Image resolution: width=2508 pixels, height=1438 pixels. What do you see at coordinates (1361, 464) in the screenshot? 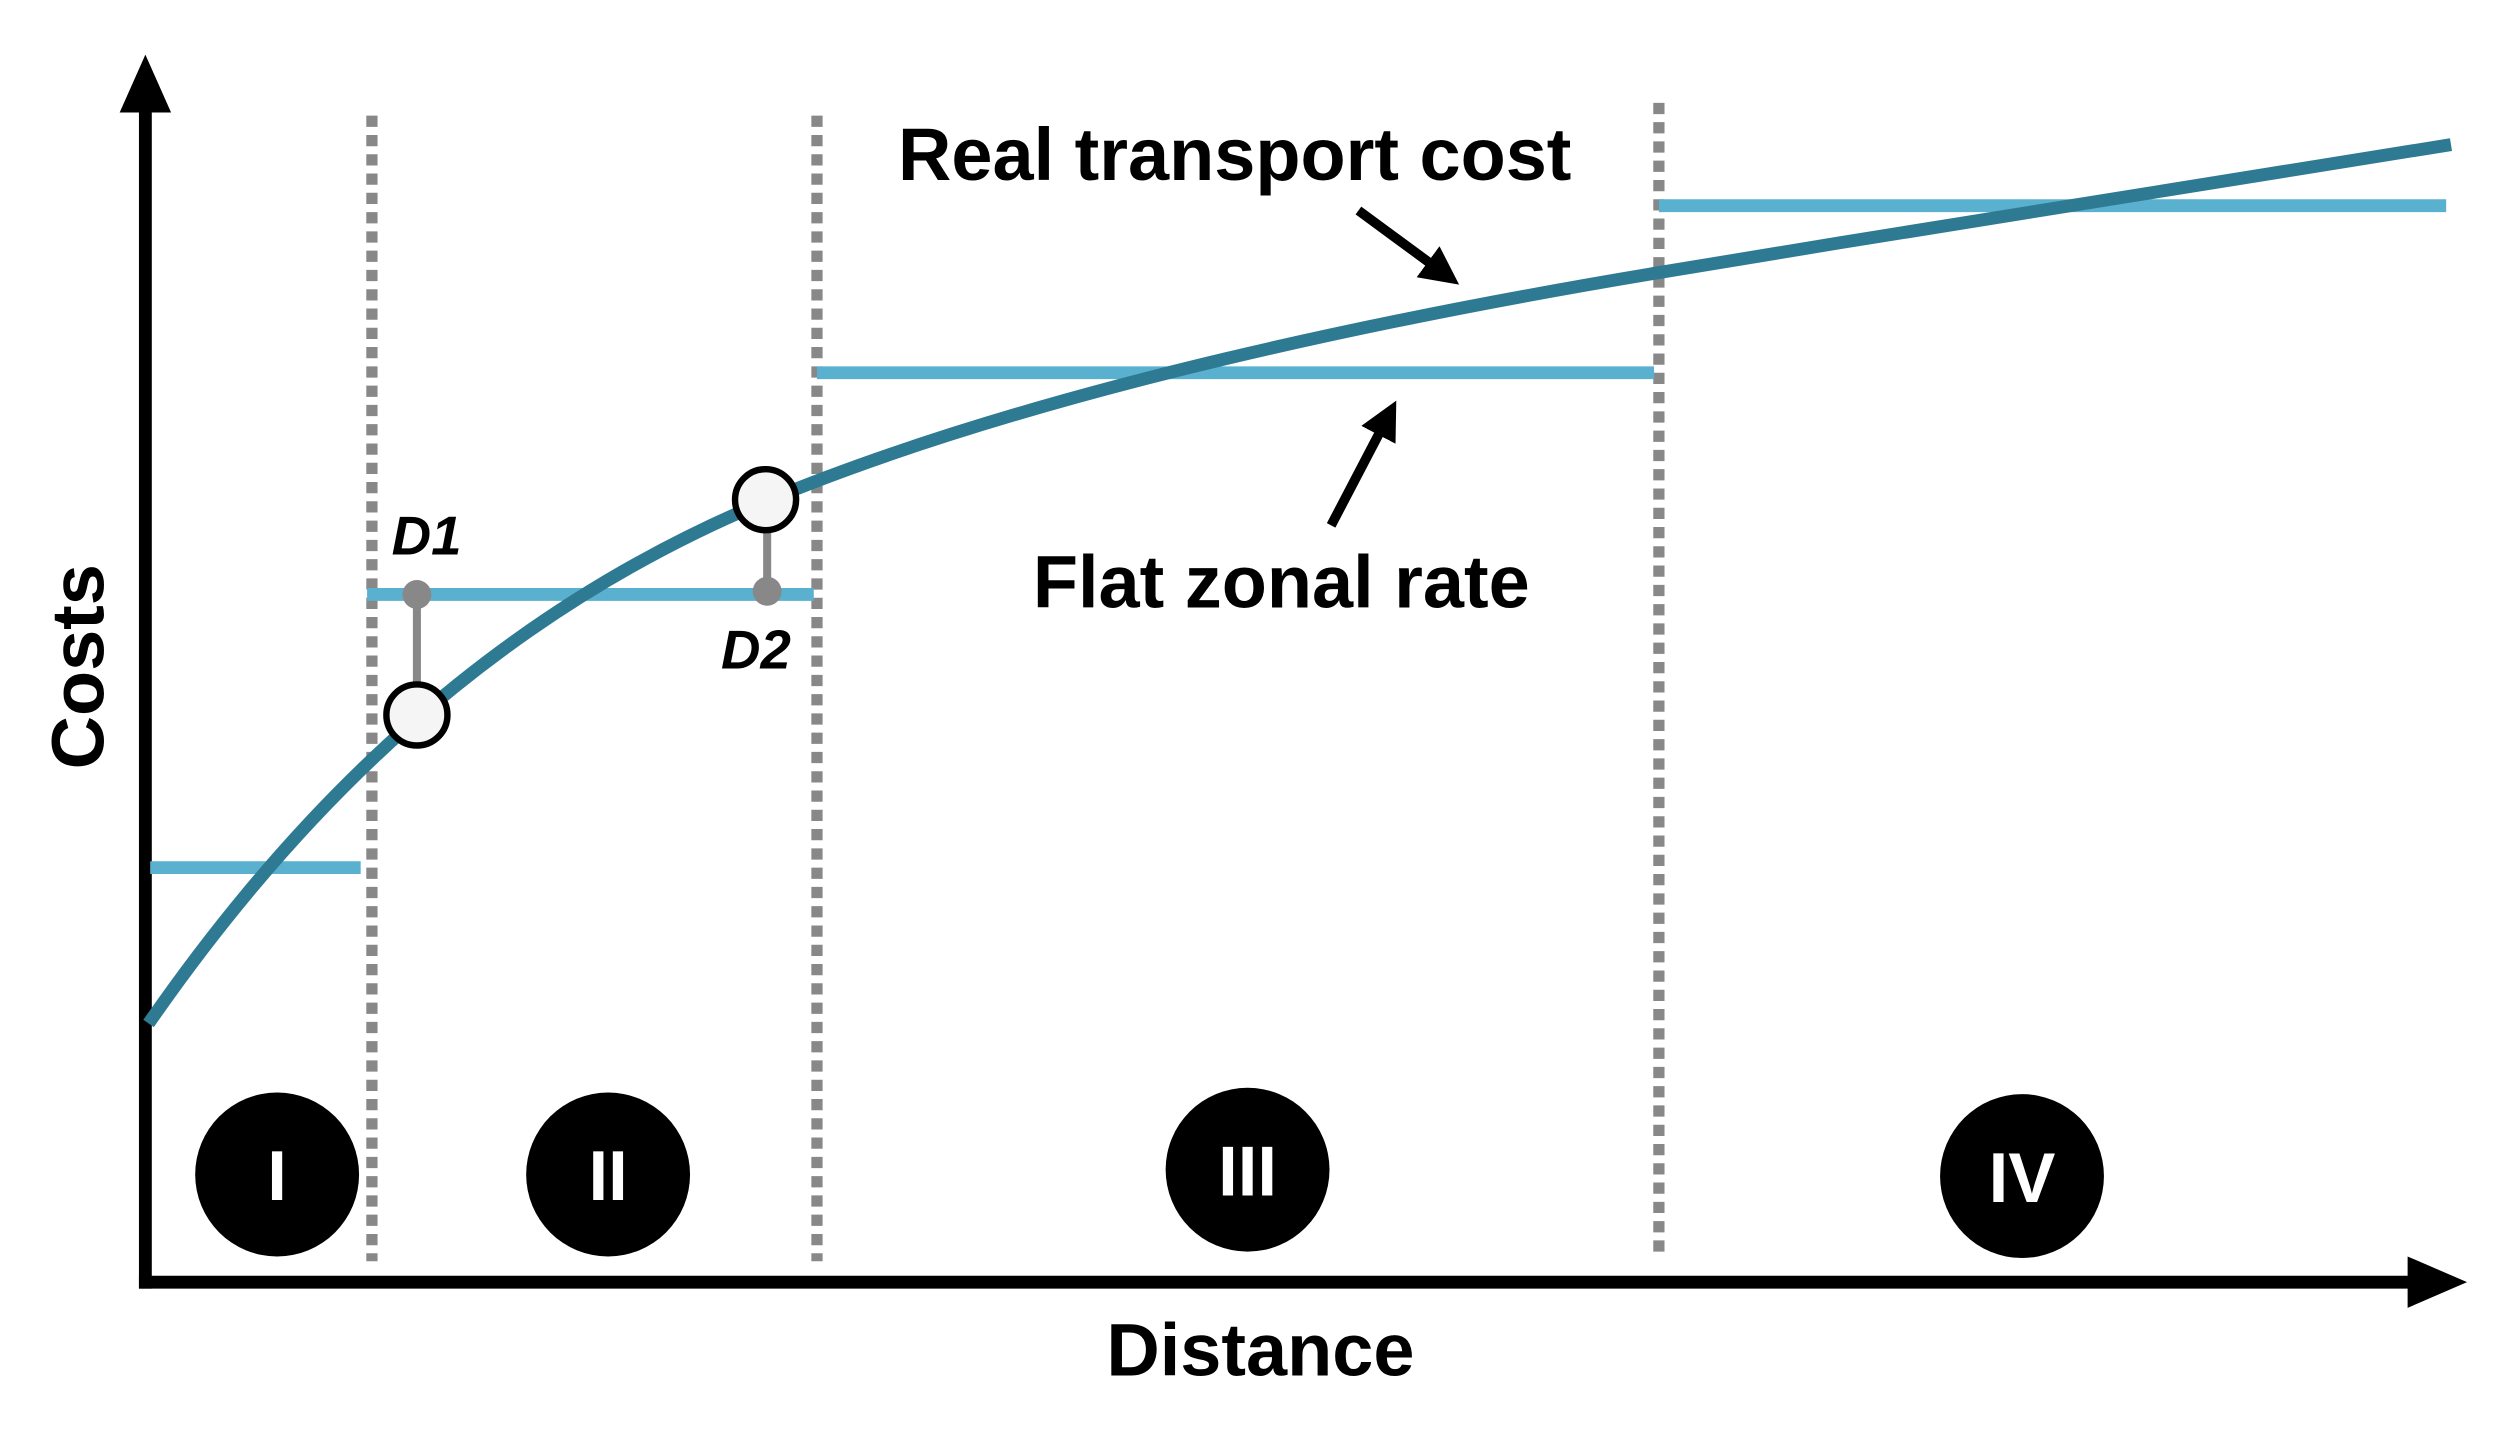
I see `flat-rate-arrow` at bounding box center [1361, 464].